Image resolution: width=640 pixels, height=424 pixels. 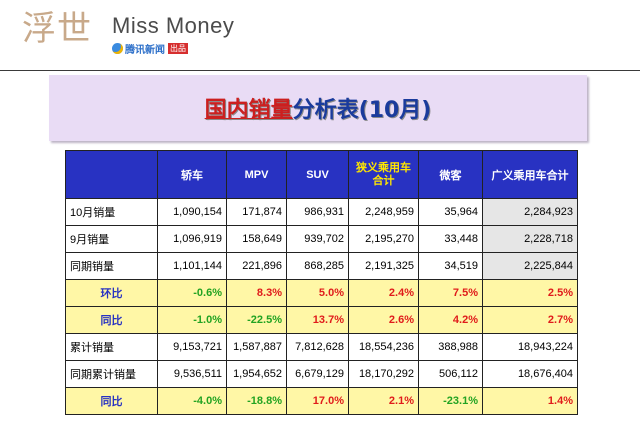 What do you see at coordinates (320, 70) in the screenshot?
I see `header-divider` at bounding box center [320, 70].